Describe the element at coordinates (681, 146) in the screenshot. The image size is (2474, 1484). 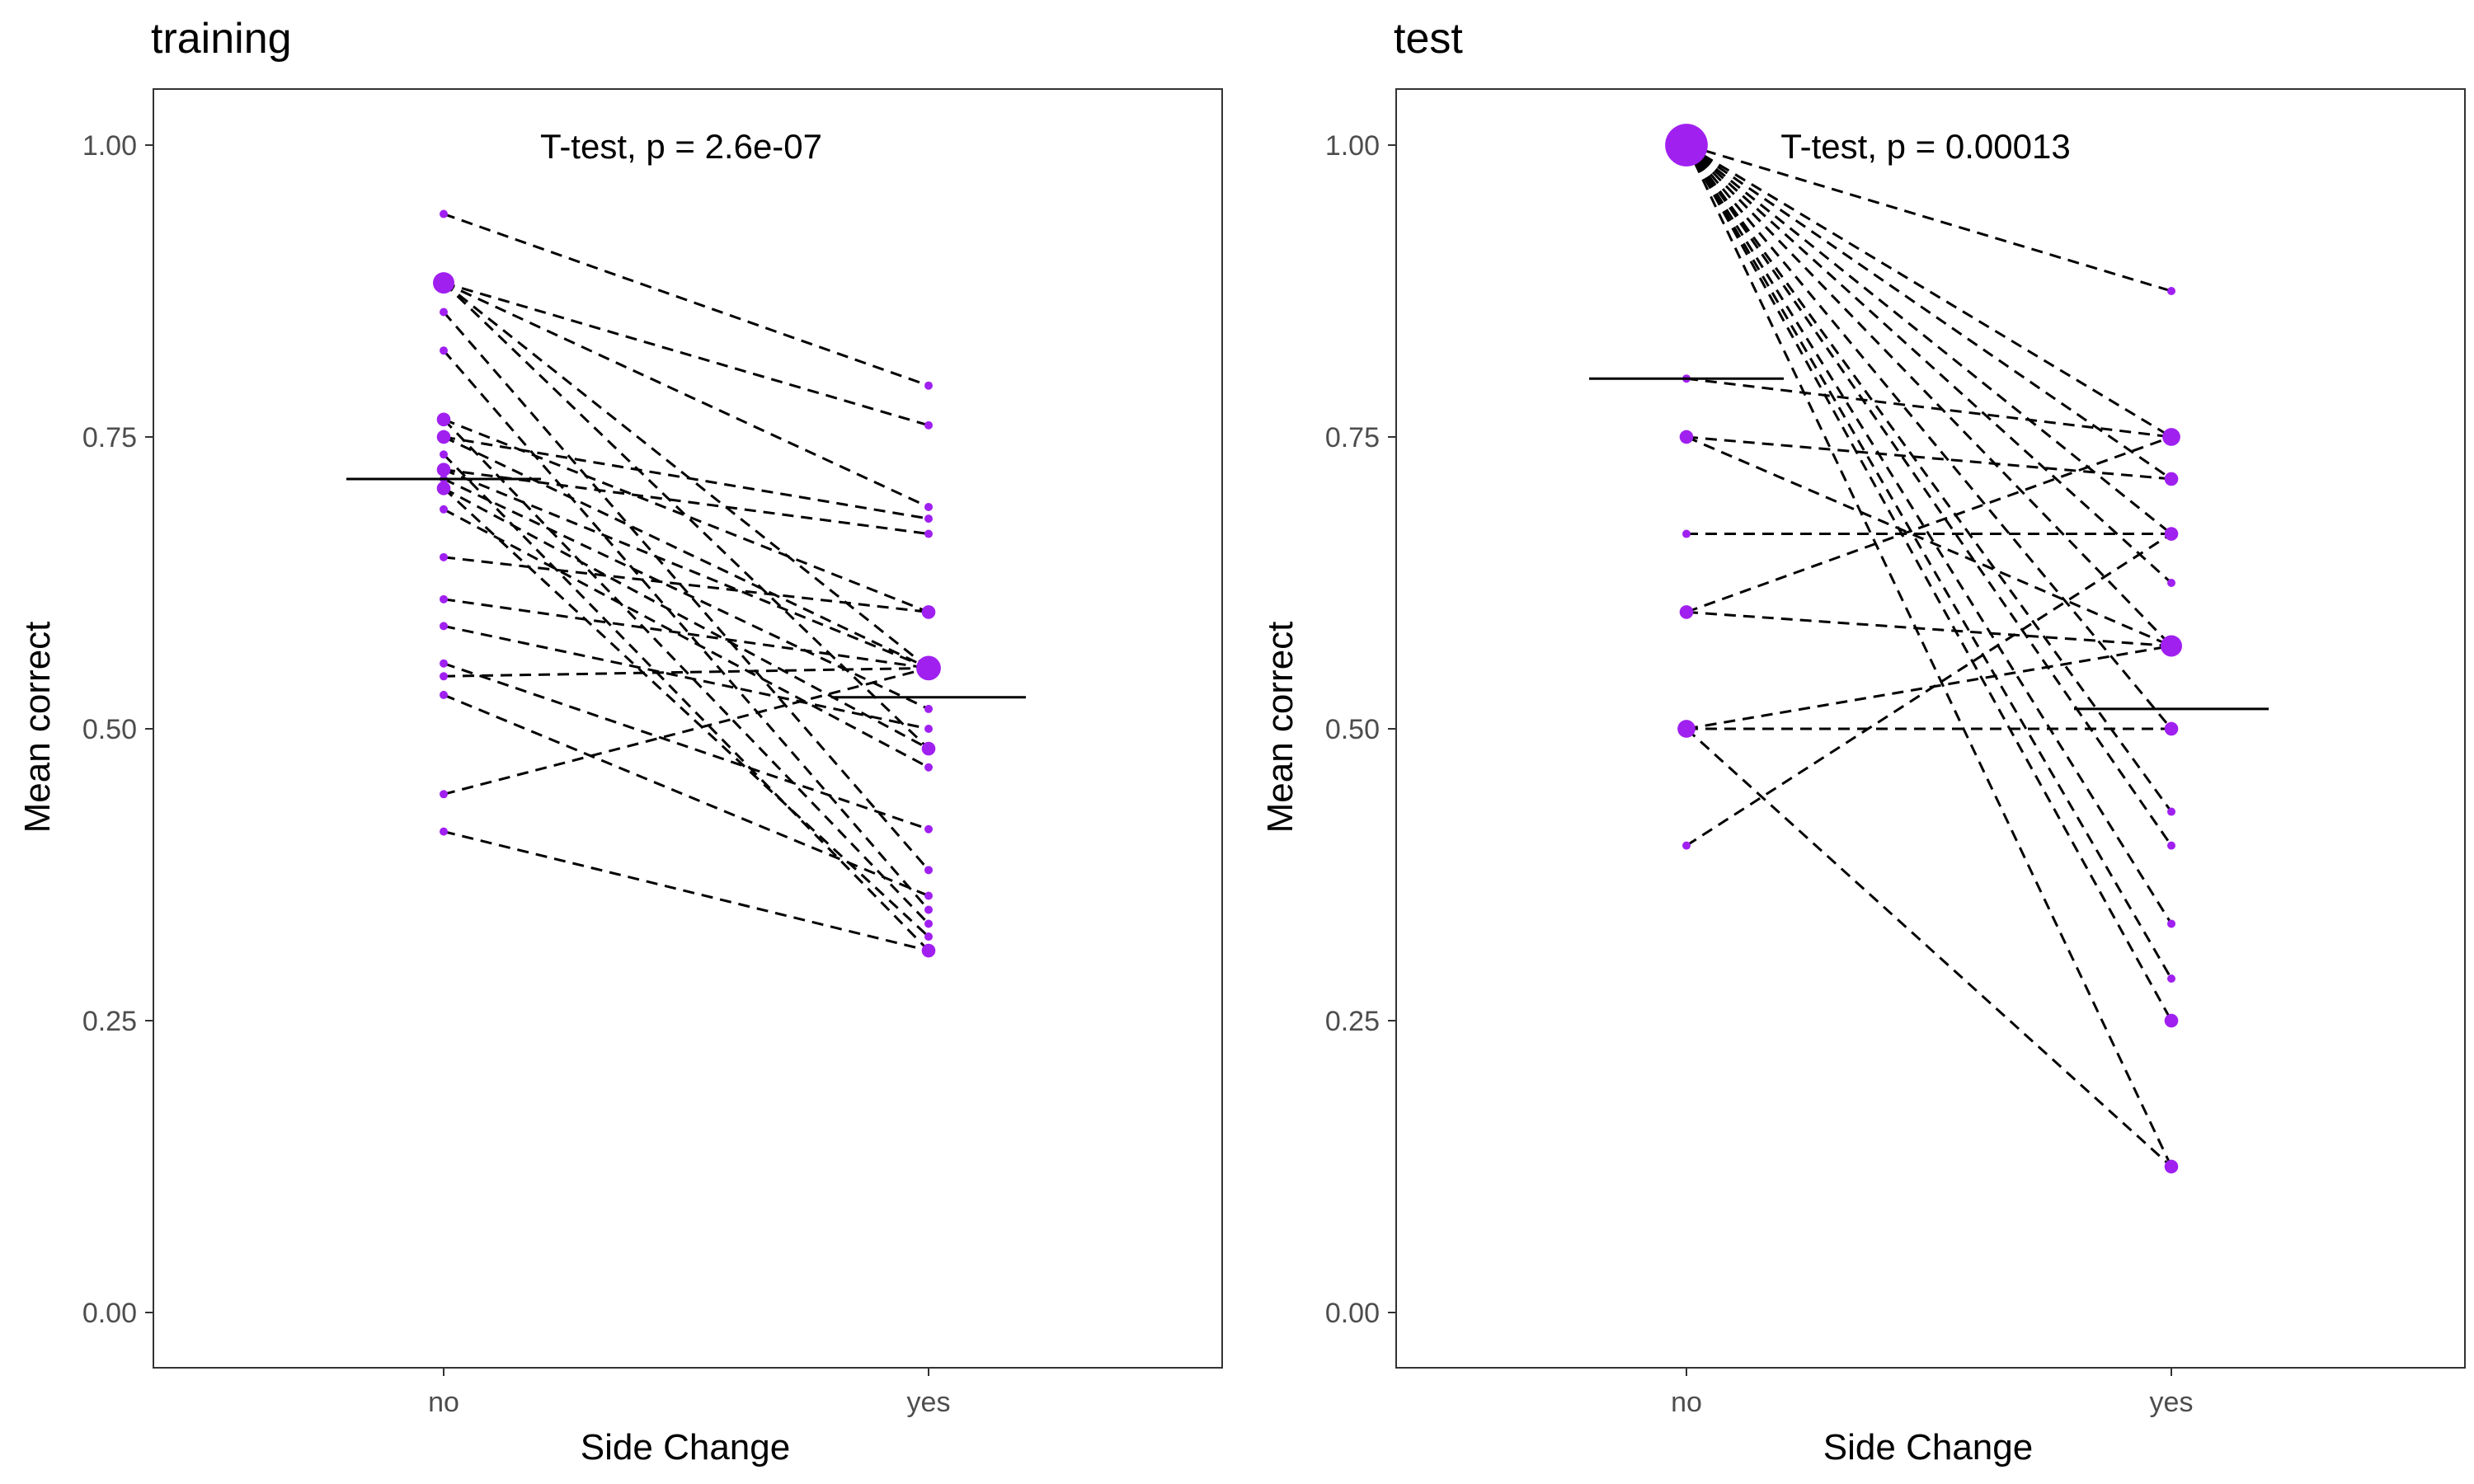
I see `ttest-annotation: T-test, p = 2.6e-07` at that location.